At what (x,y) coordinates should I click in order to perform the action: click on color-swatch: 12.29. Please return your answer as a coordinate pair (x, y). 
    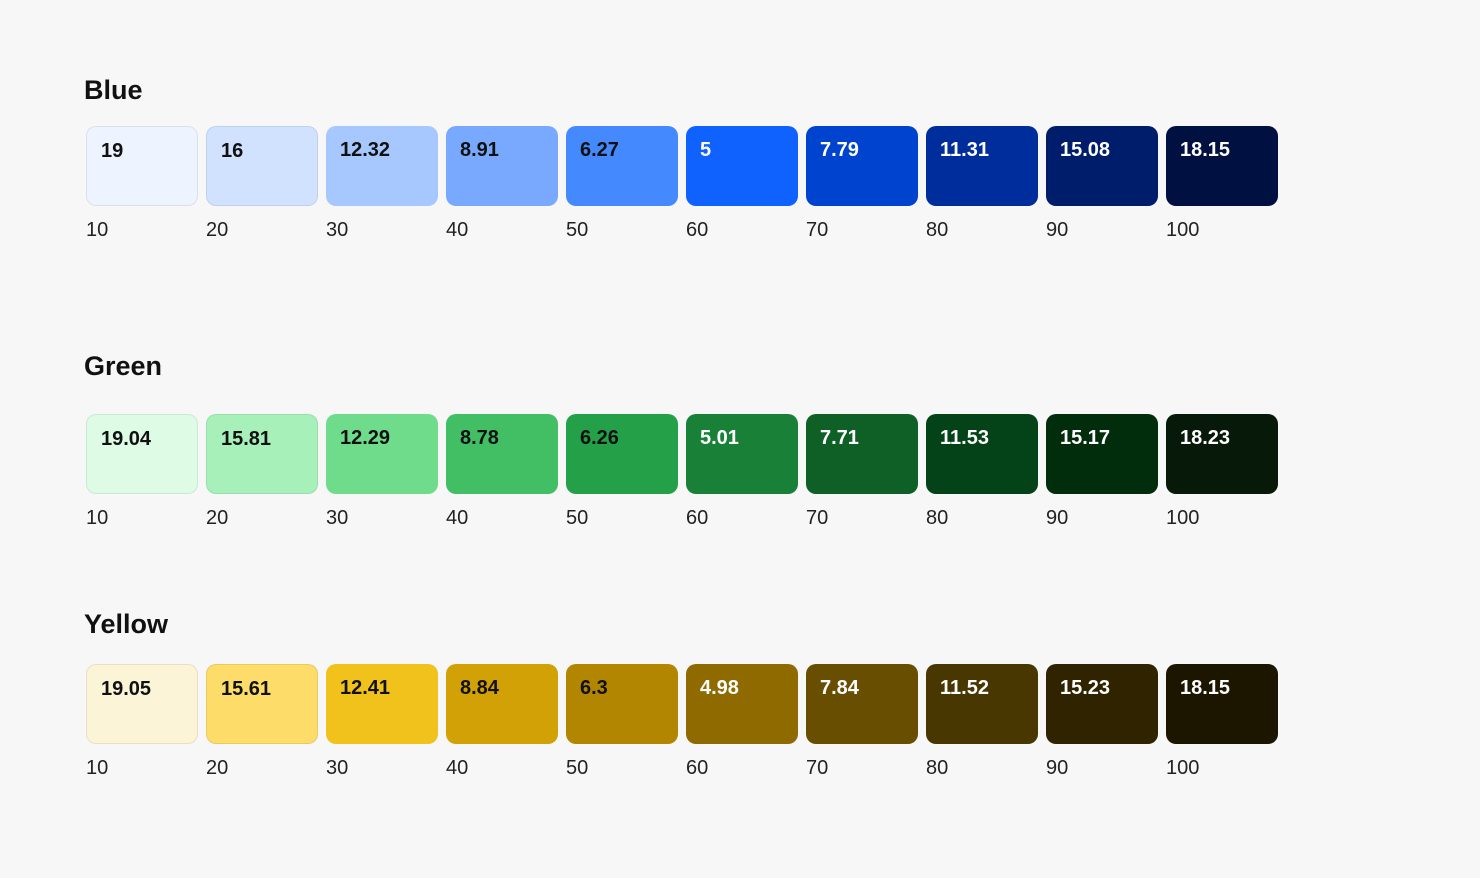
    Looking at the image, I should click on (382, 454).